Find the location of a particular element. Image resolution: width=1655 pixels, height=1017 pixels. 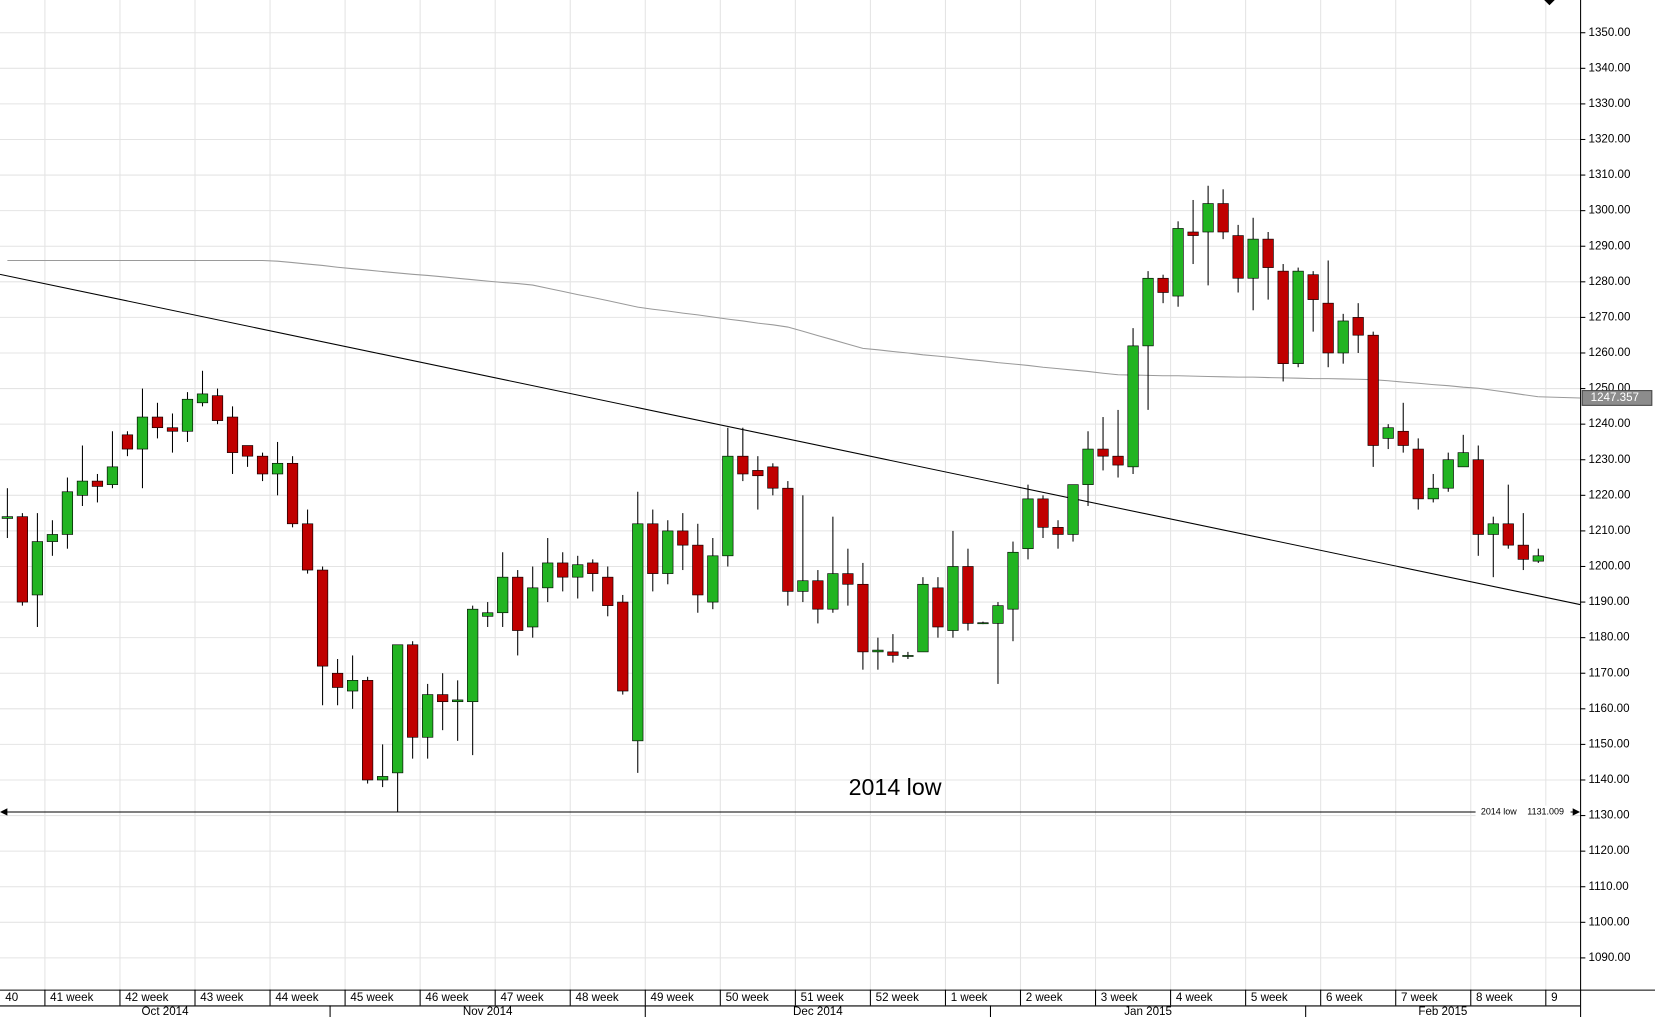

y-tick-label: 1160.00 is located at coordinates (1609, 708).